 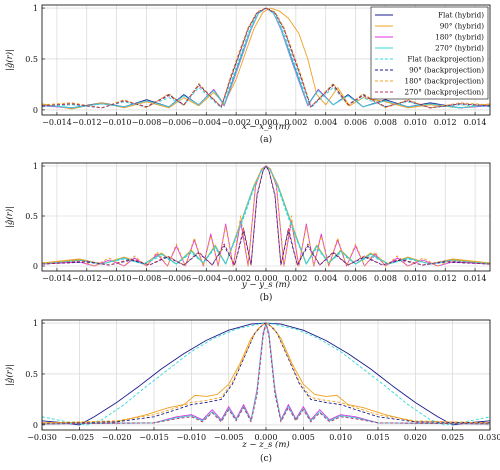 What do you see at coordinates (117, 437) in the screenshot?
I see `x-tick-label: −0.020` at bounding box center [117, 437].